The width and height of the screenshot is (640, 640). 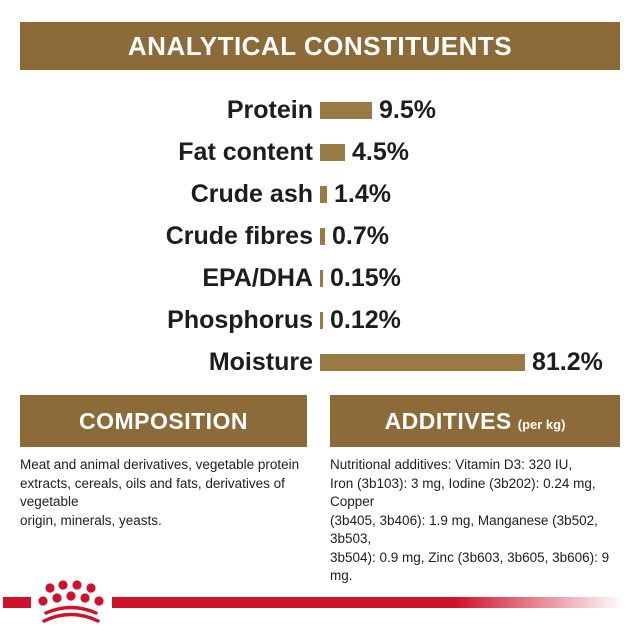 What do you see at coordinates (239, 235) in the screenshot?
I see `nutrient-label: Crude fibres` at bounding box center [239, 235].